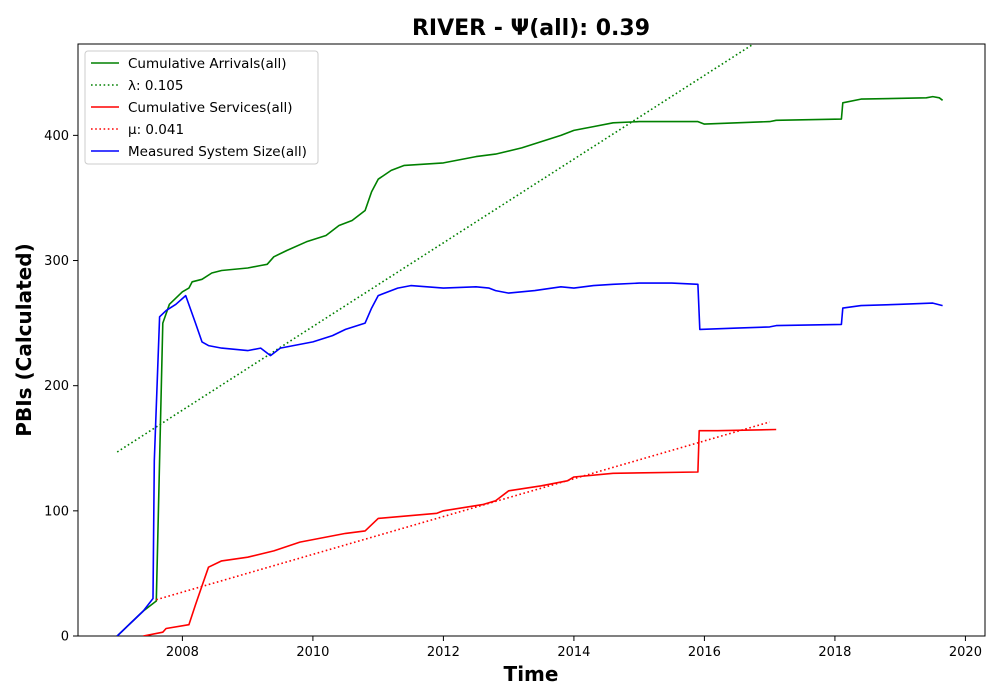 The height and width of the screenshot is (700, 1000). I want to click on x-tick-label: 2016, so click(704, 652).